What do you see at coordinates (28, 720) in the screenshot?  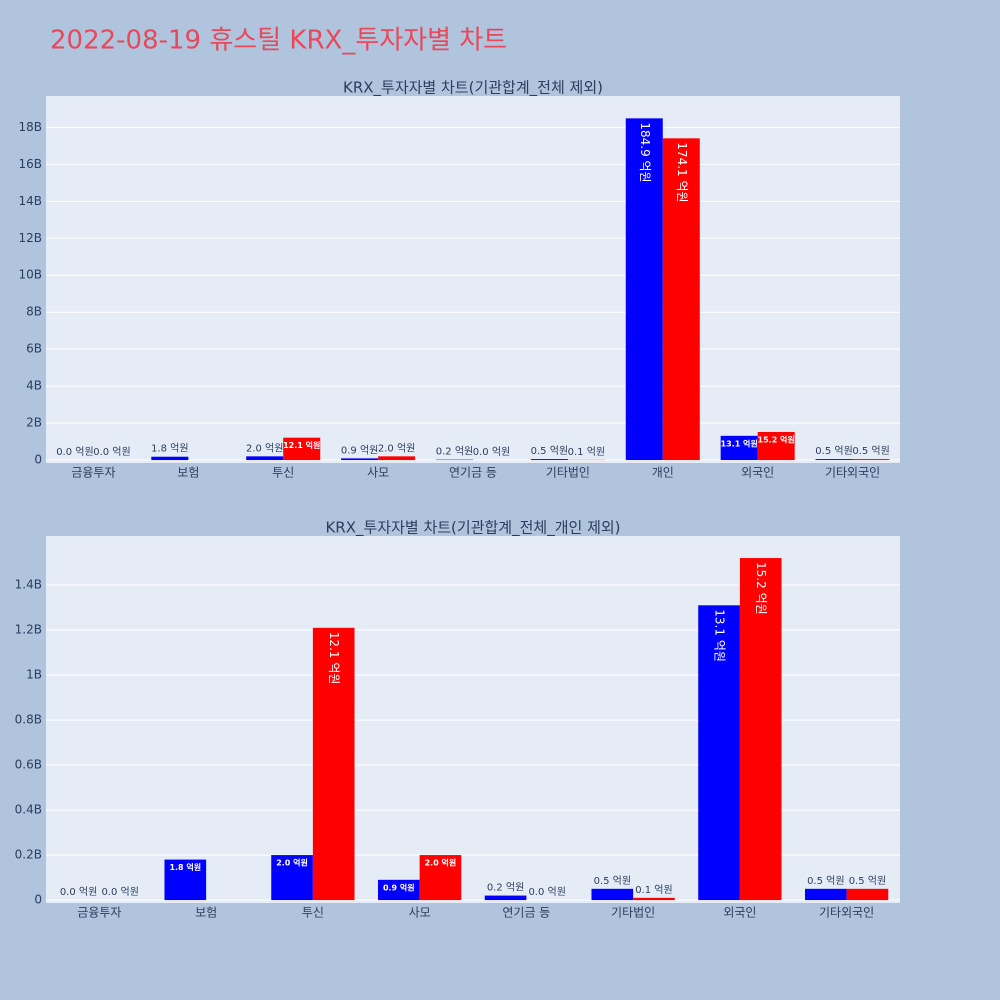 I see `y-tick-label: 0.8B` at bounding box center [28, 720].